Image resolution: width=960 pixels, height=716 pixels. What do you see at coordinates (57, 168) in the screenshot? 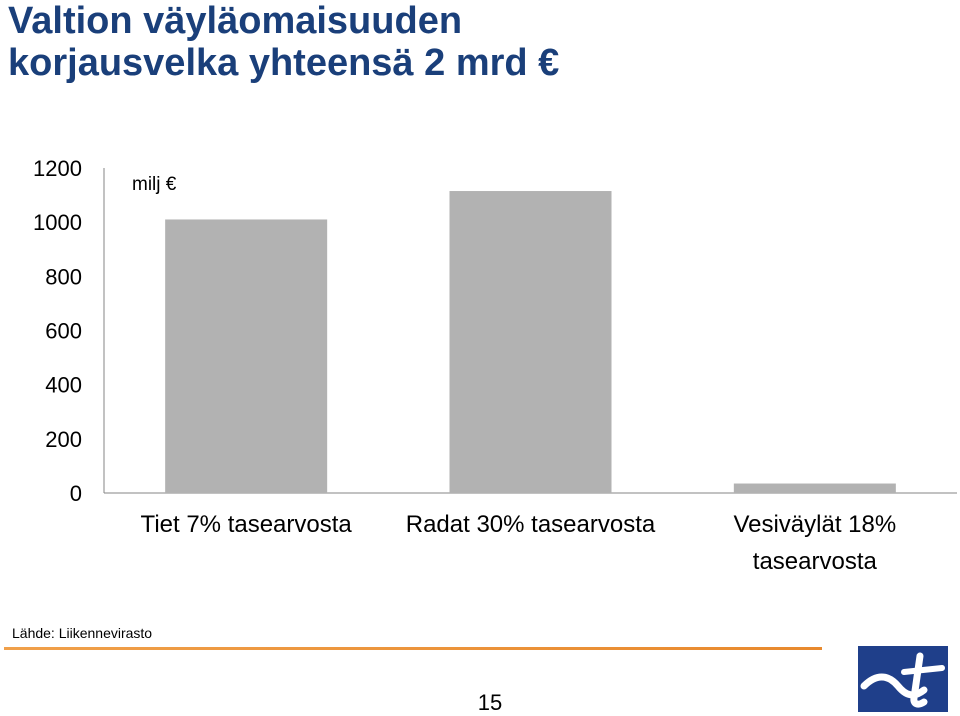
I see `y-tick-label: 1200` at bounding box center [57, 168].